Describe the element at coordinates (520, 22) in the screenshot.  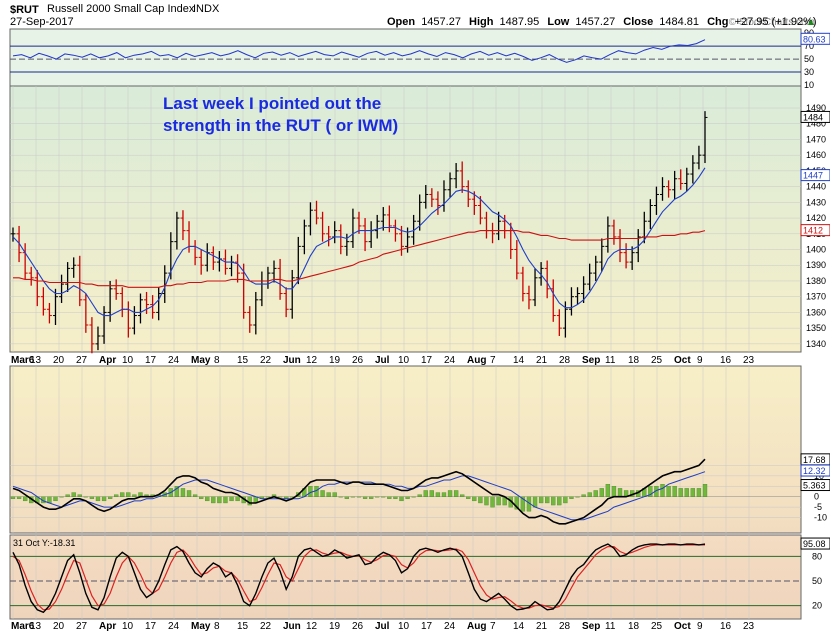
I see `high-value: 1487.95` at that location.